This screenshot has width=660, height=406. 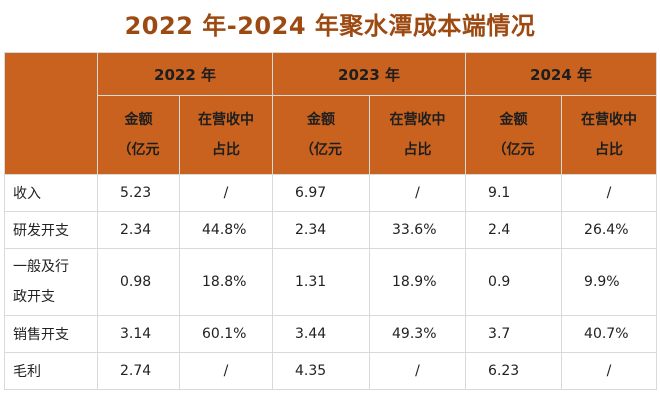 I want to click on header-corner, so click(x=51, y=113).